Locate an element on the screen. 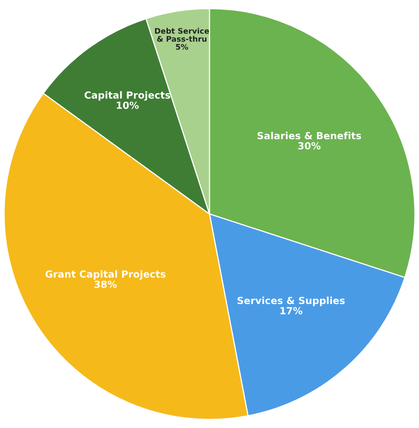  slice-label: Grant Capital Projects is located at coordinates (105, 275).